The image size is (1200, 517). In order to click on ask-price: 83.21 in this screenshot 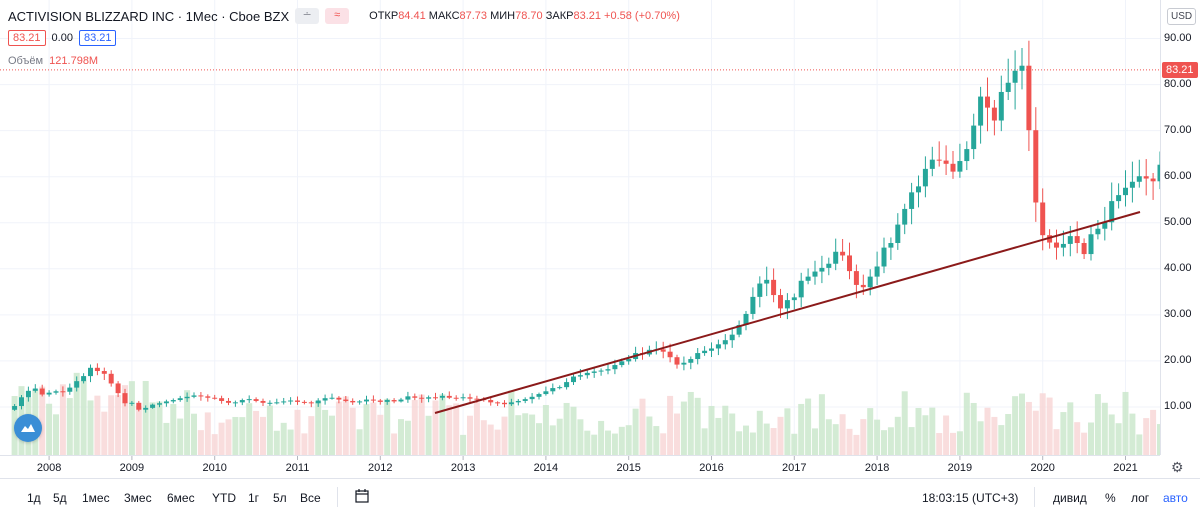, I will do `click(97, 38)`.